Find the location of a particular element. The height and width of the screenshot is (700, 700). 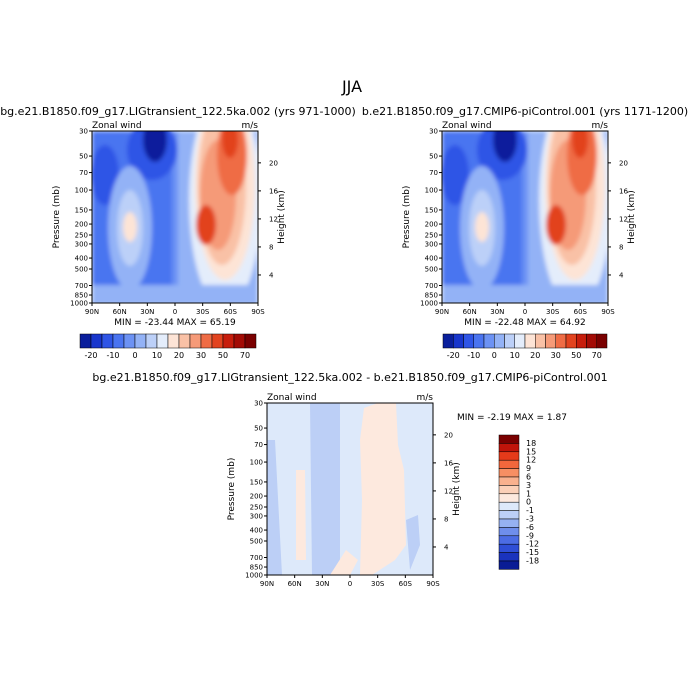

colorbar-label: -18 is located at coordinates (532, 561).